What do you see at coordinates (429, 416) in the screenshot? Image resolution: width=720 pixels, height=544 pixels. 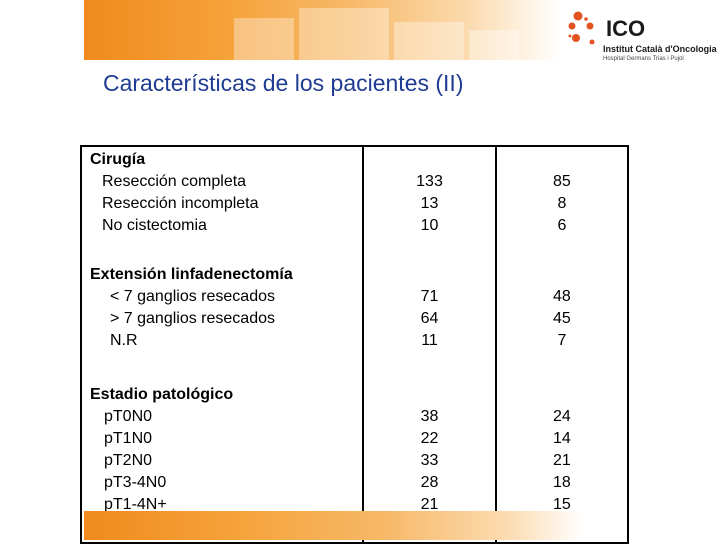 I see `cell-value: 38` at bounding box center [429, 416].